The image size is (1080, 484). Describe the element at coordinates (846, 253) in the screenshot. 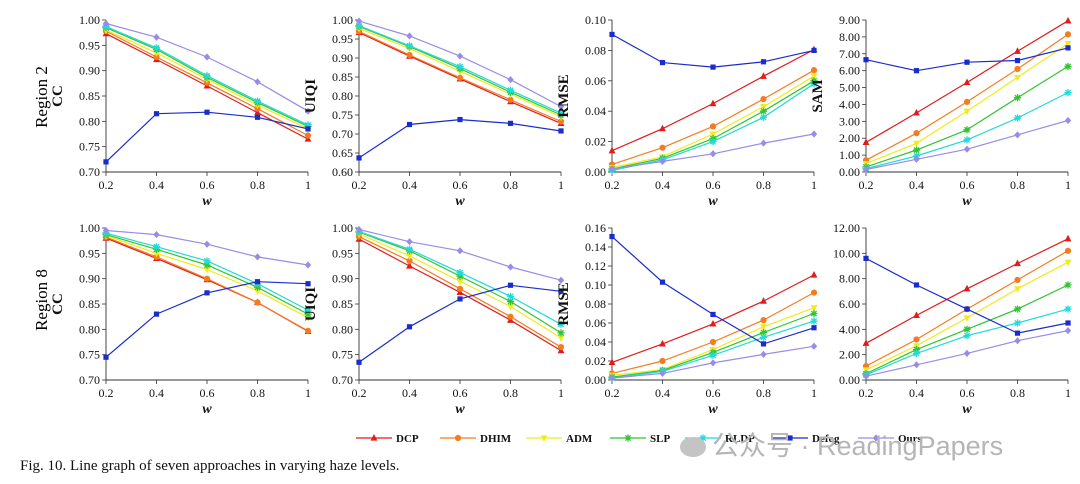

I see `y-tick-label: 10.00` at that location.